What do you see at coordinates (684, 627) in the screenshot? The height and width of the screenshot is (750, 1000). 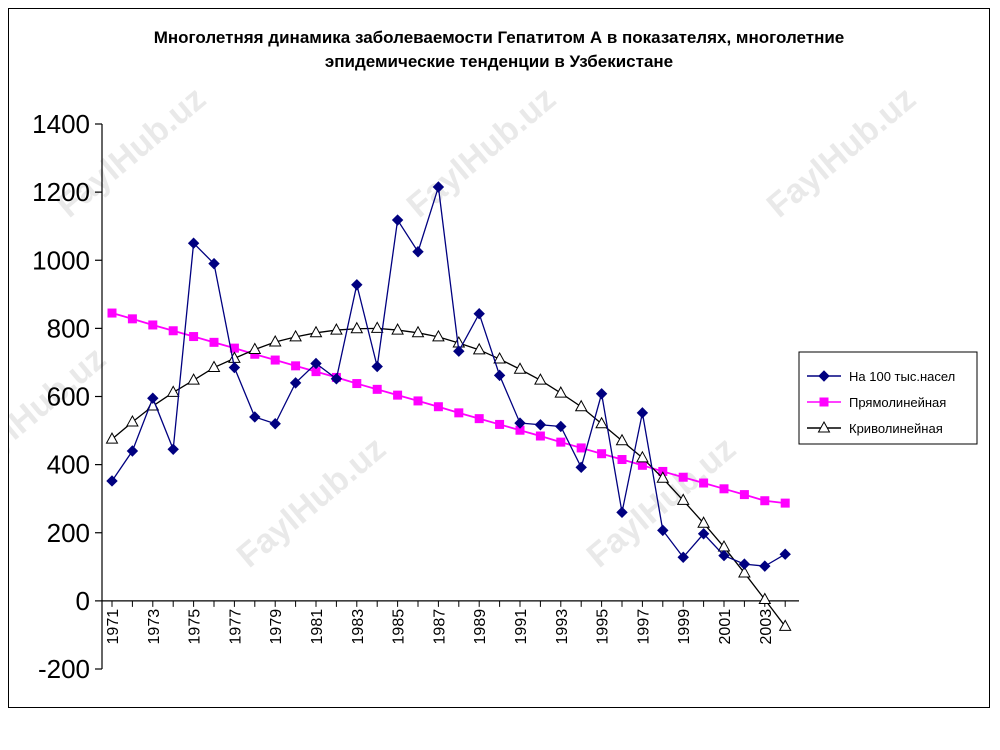 I see `x-tick-label: 1999` at bounding box center [684, 627].